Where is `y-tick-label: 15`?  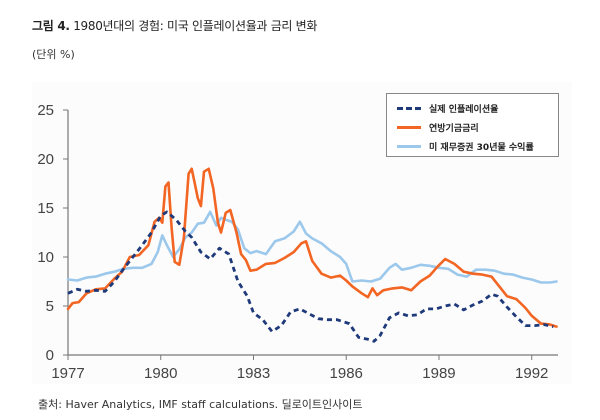 y-tick-label: 15 is located at coordinates (45, 208).